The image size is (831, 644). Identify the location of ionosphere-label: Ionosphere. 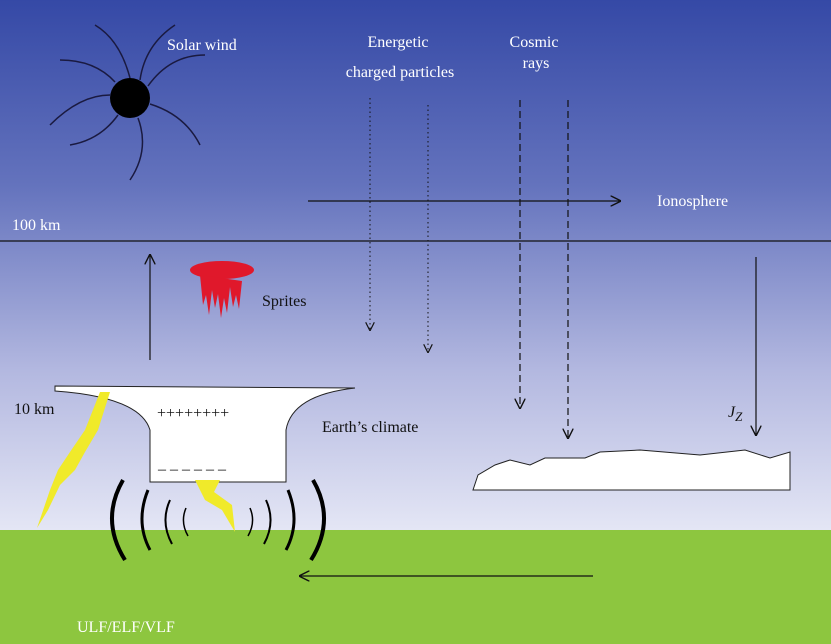
(692, 201).